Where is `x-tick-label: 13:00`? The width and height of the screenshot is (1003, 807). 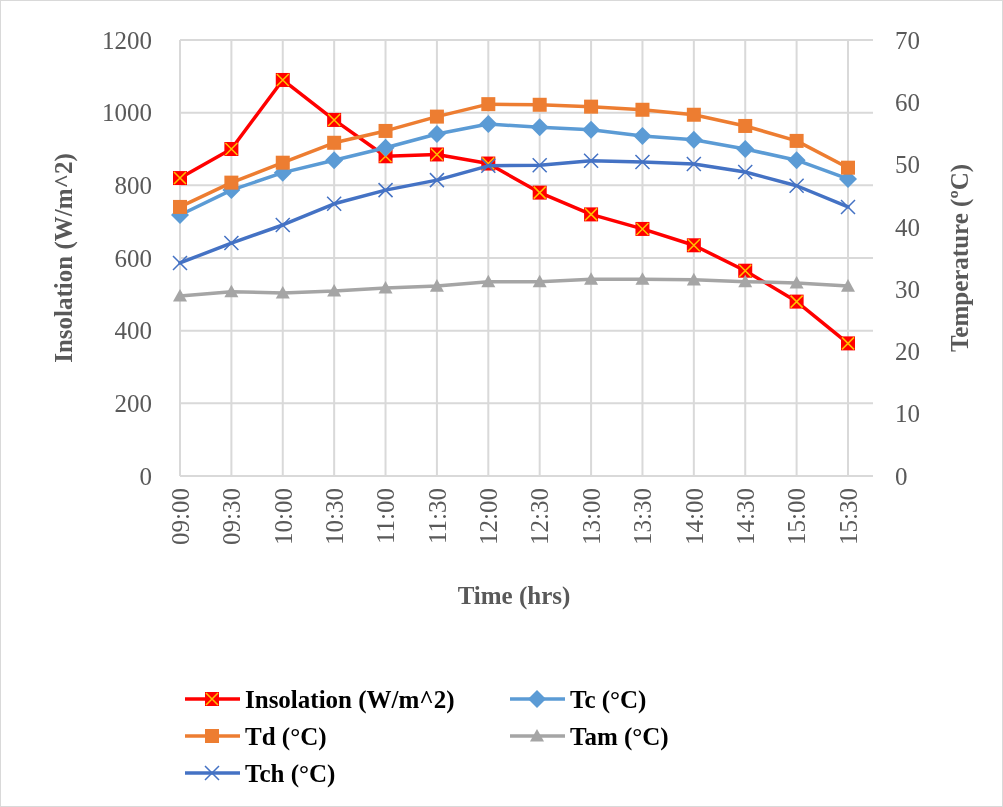 x-tick-label: 13:00 is located at coordinates (591, 516).